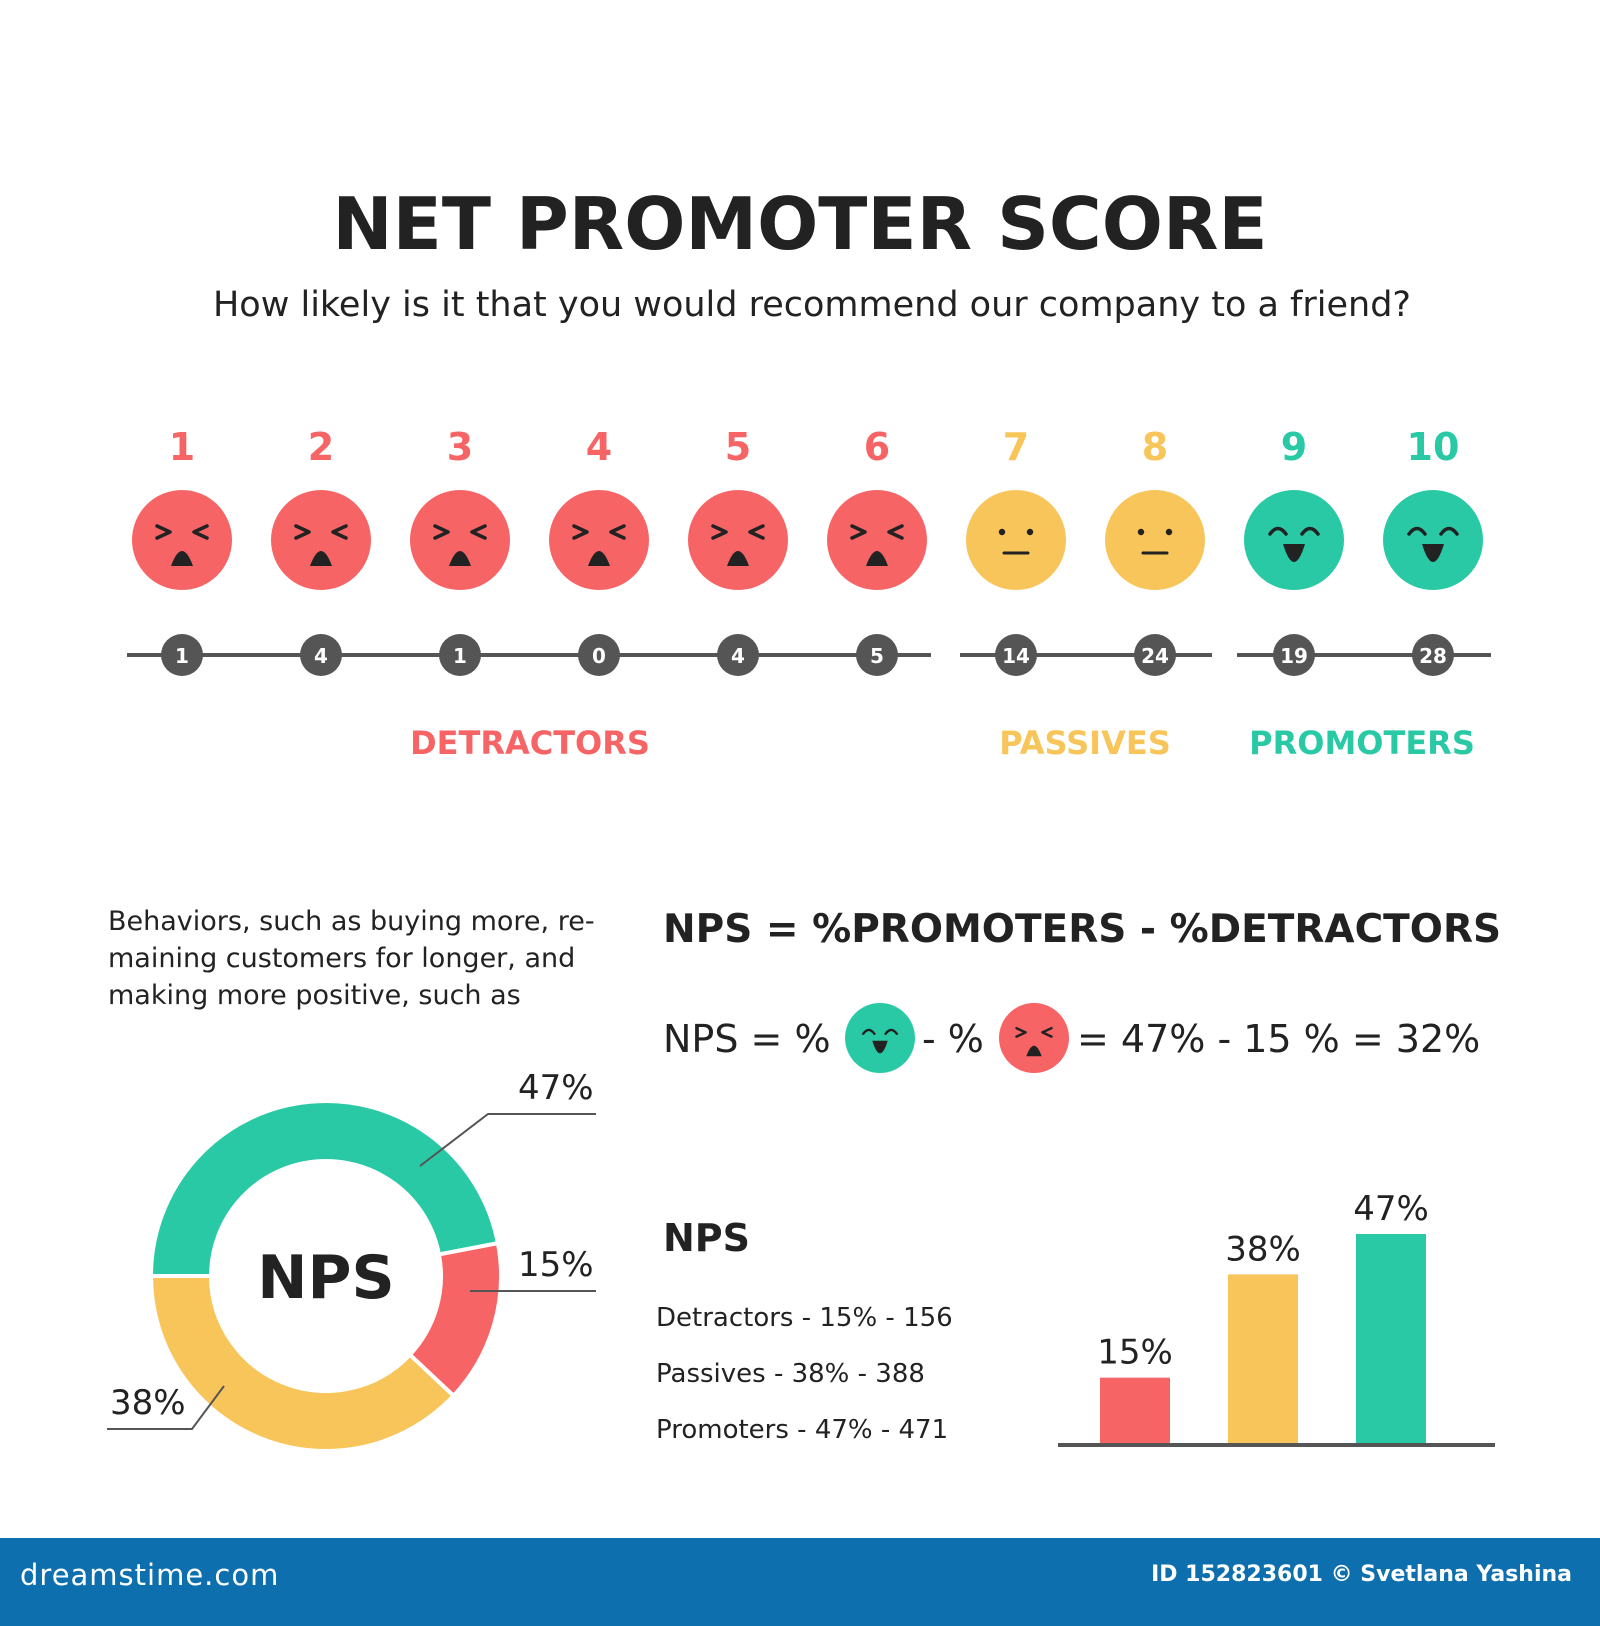  Describe the element at coordinates (1016, 447) in the screenshot. I see `score-number: 7` at that location.